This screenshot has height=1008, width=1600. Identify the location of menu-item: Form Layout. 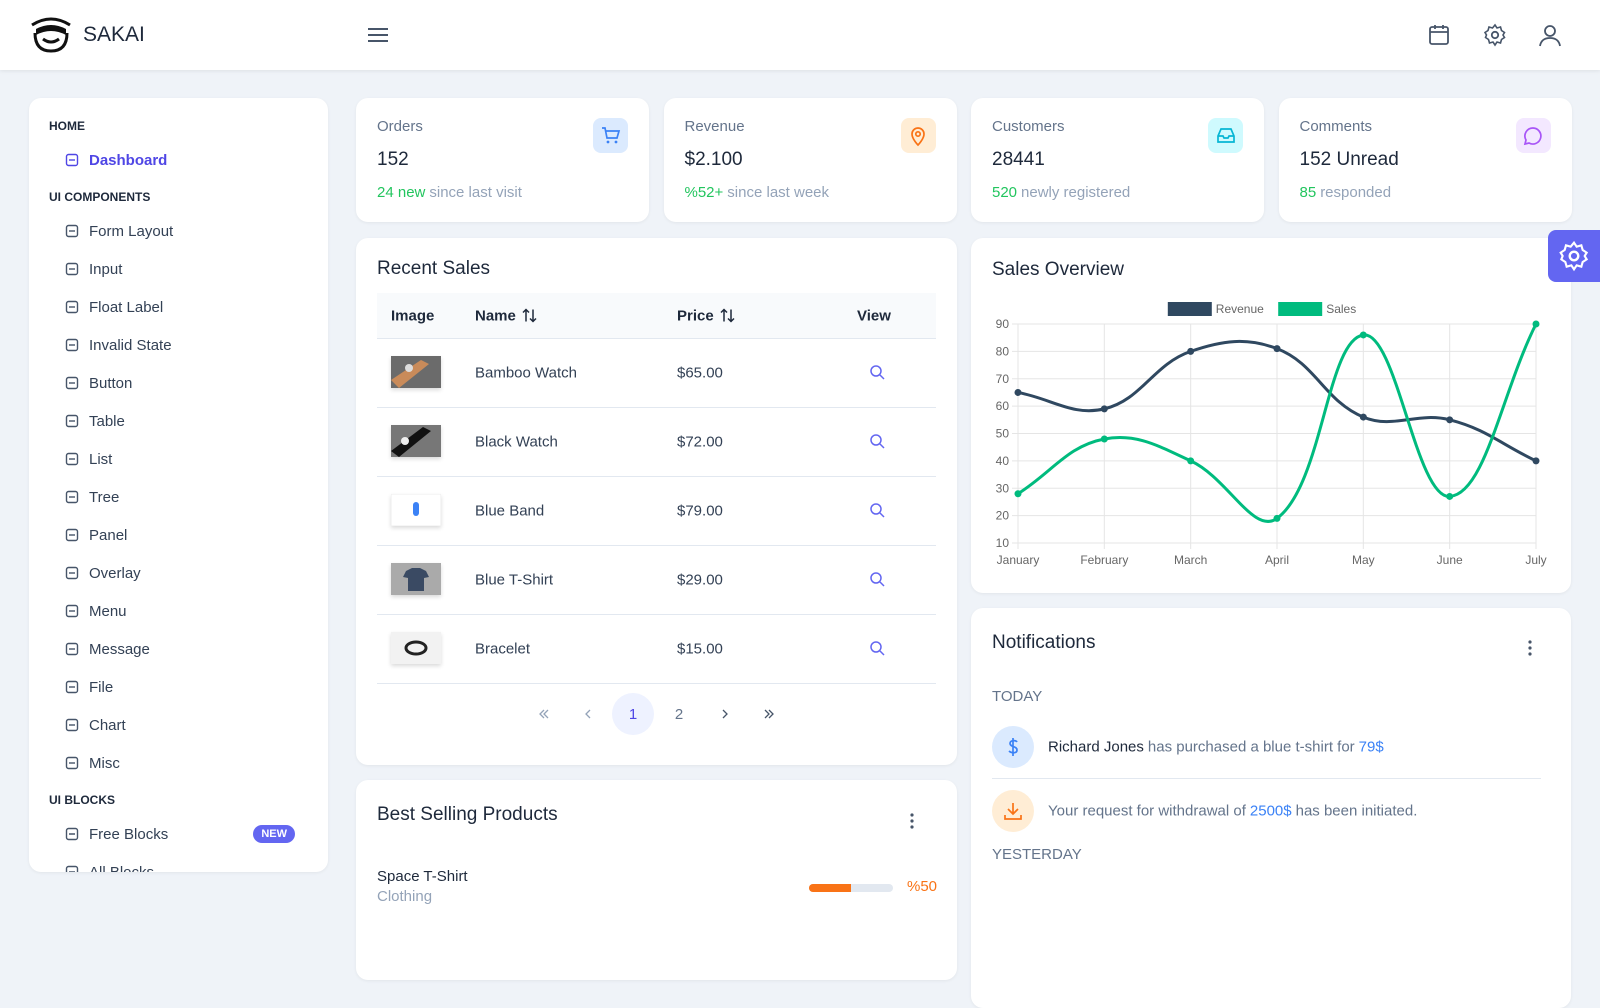
(178, 231).